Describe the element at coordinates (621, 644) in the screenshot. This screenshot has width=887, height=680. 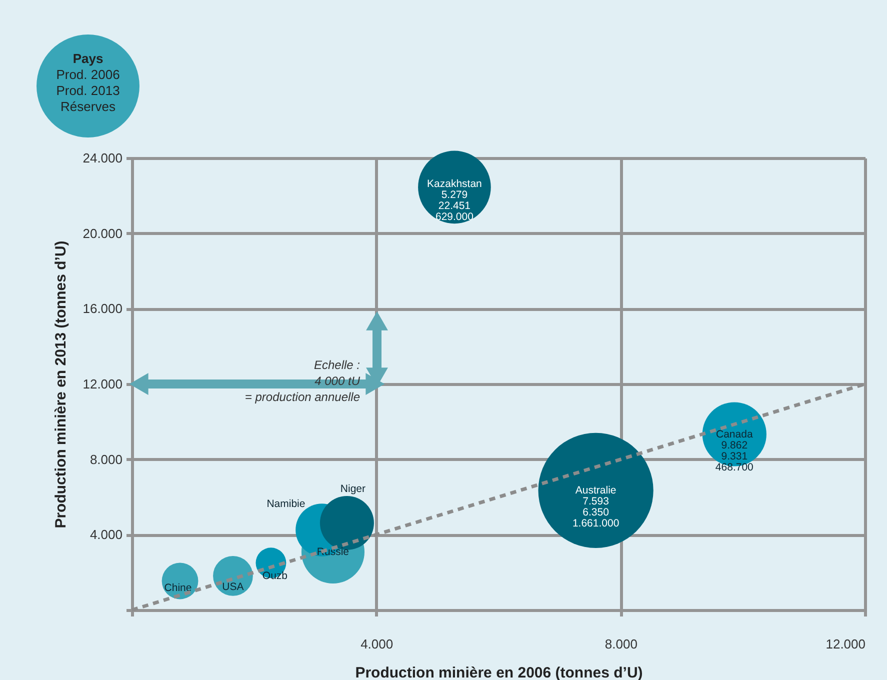
I see `x-tick-label: 8.000` at that location.